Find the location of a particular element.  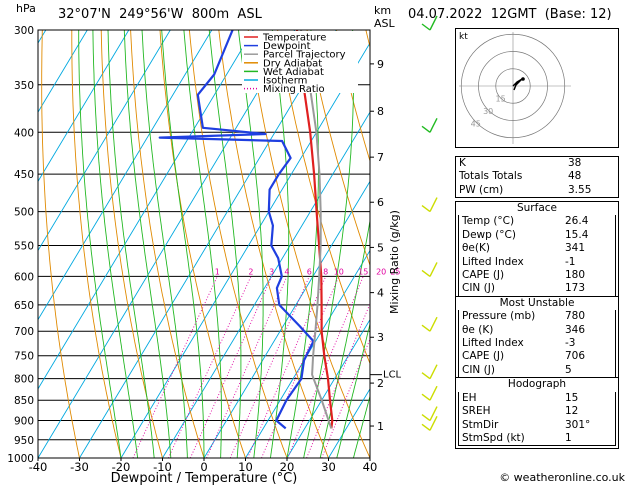

legend-entry: Dewpoint is located at coordinates (287, 46).